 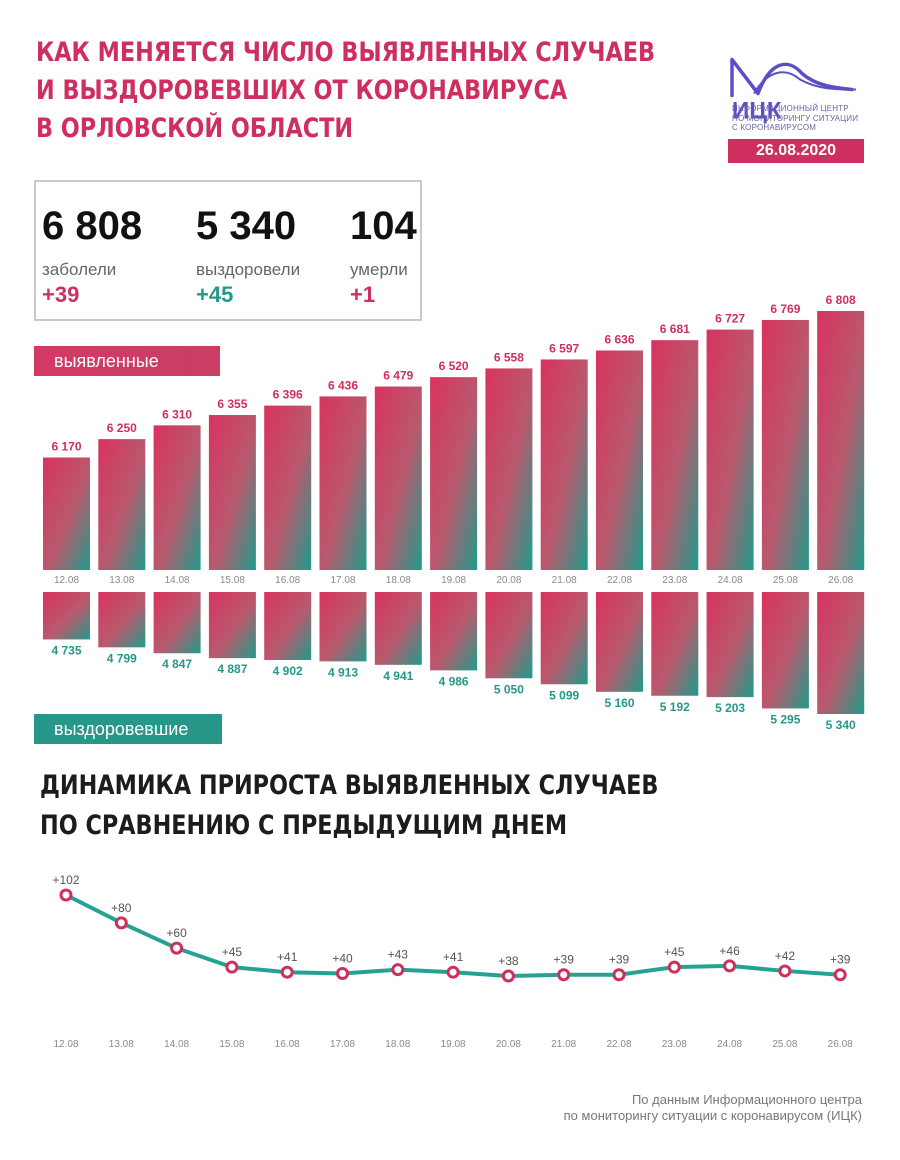 What do you see at coordinates (730, 708) in the screenshot?
I see `recovered-value-label: 5 203` at bounding box center [730, 708].